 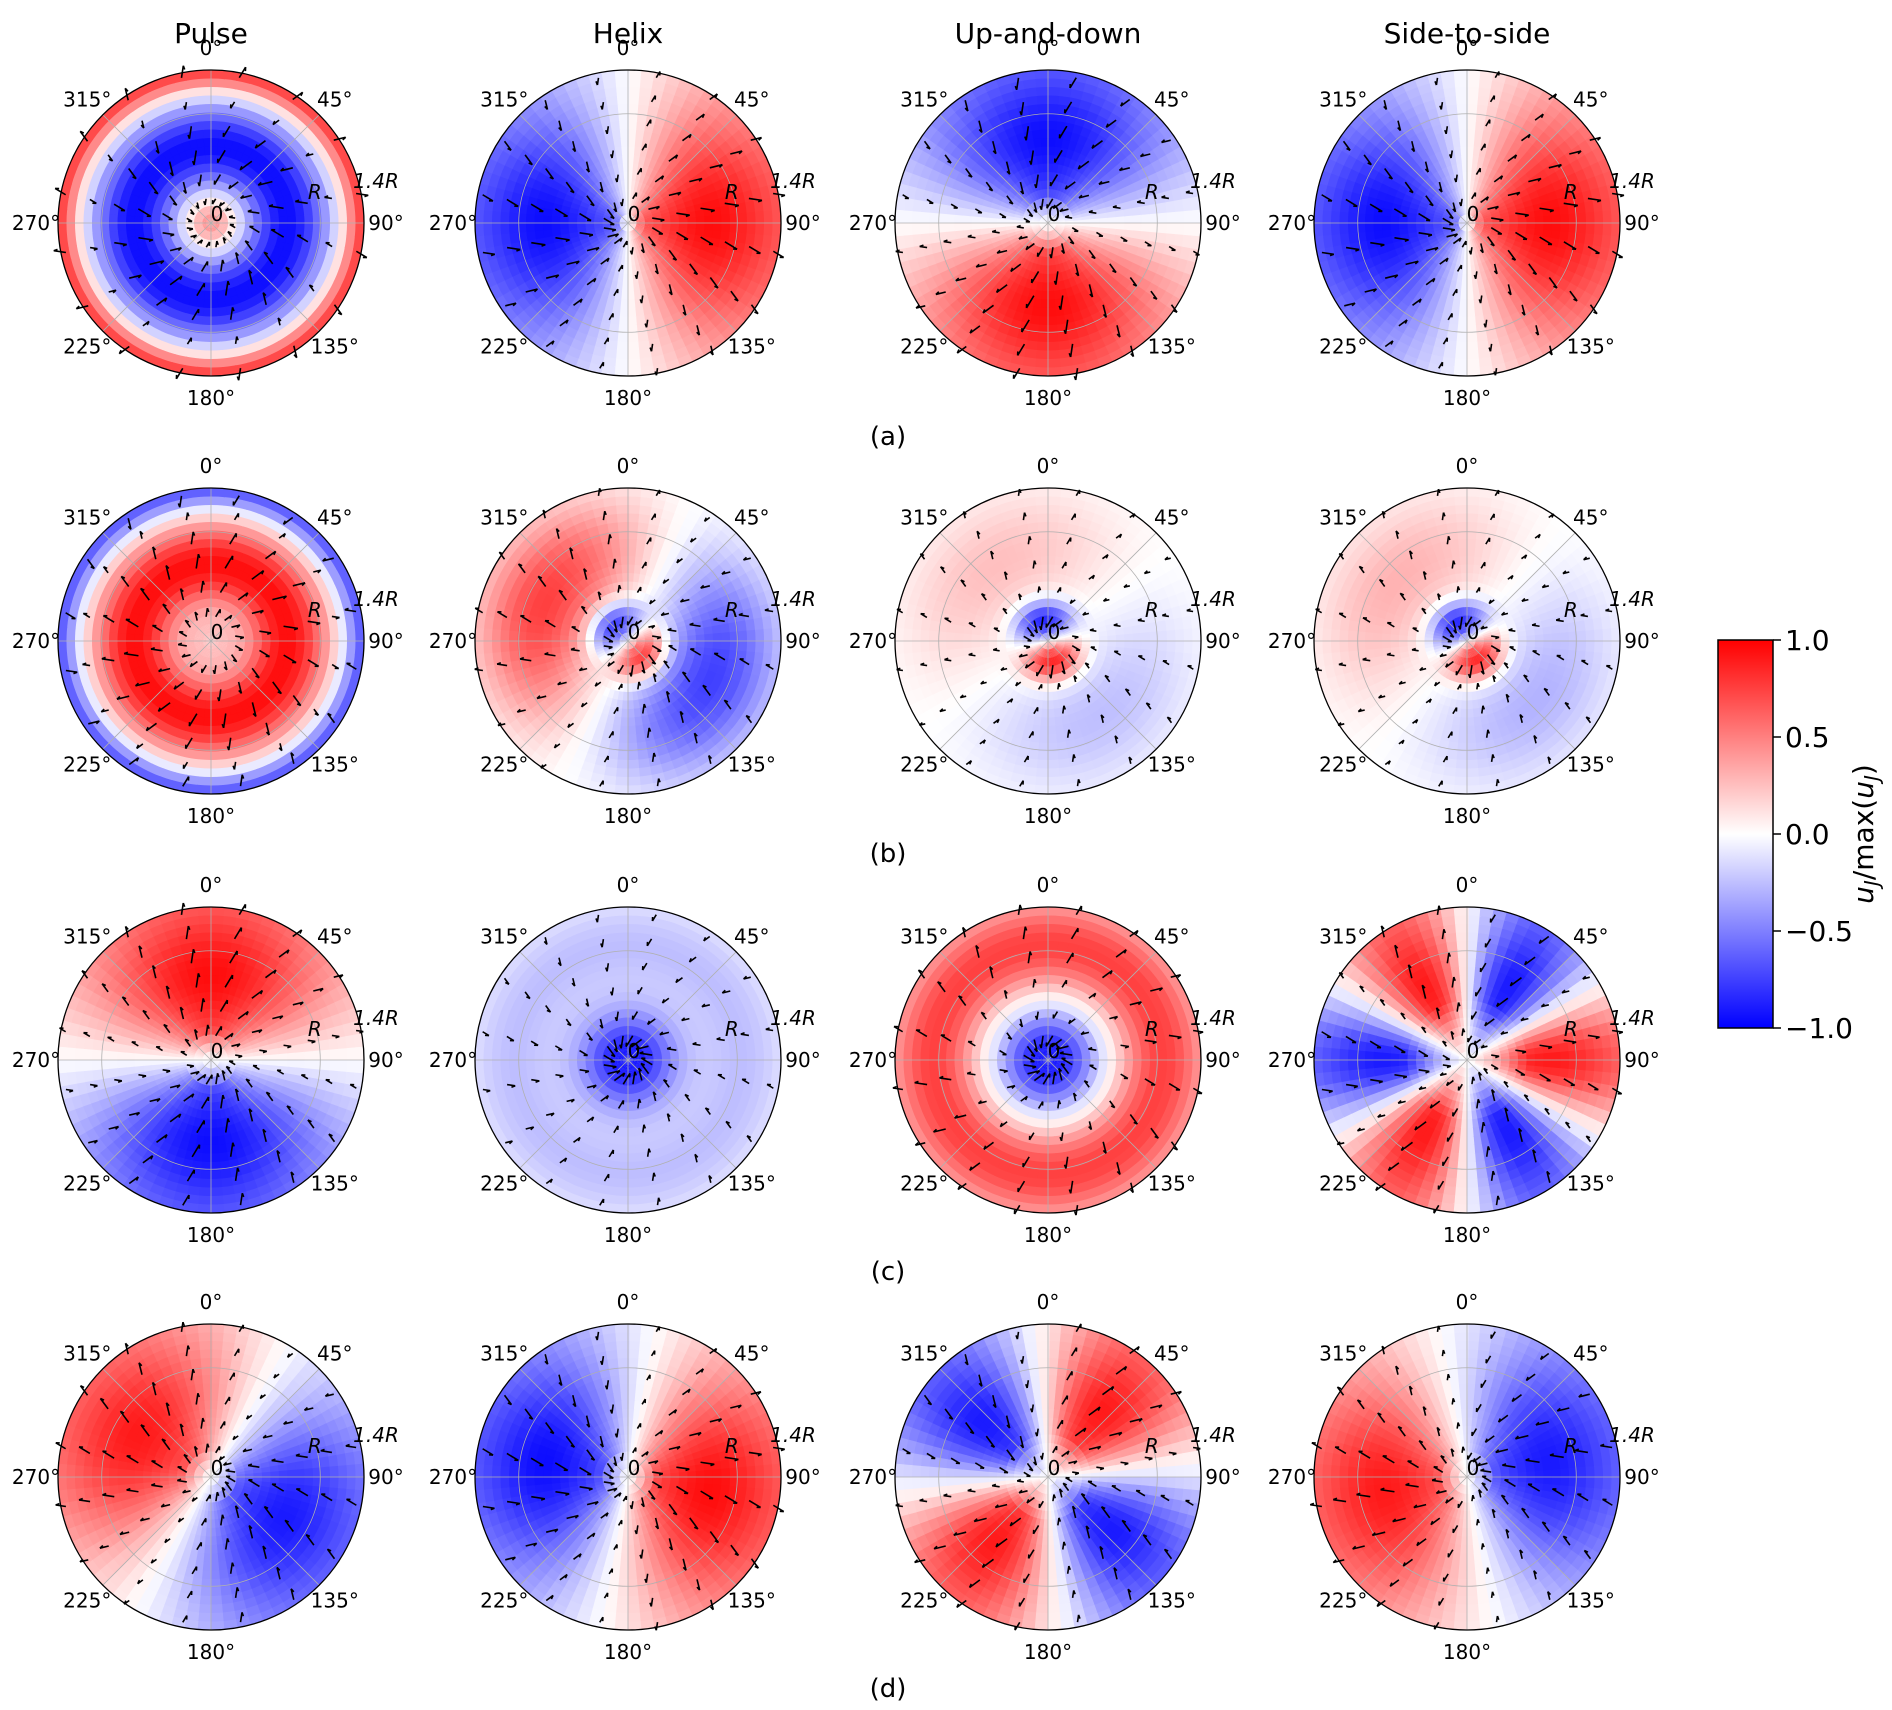 I want to click on grid-spoke, so click(x=265, y=169).